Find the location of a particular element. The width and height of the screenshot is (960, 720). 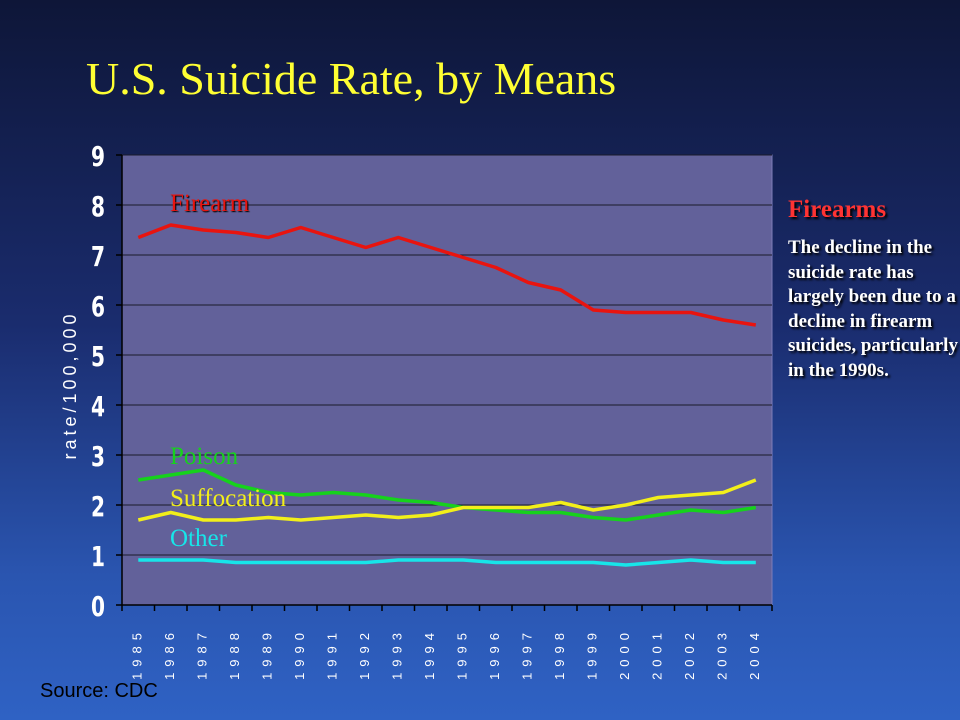

series-line-poison is located at coordinates (447, 495).